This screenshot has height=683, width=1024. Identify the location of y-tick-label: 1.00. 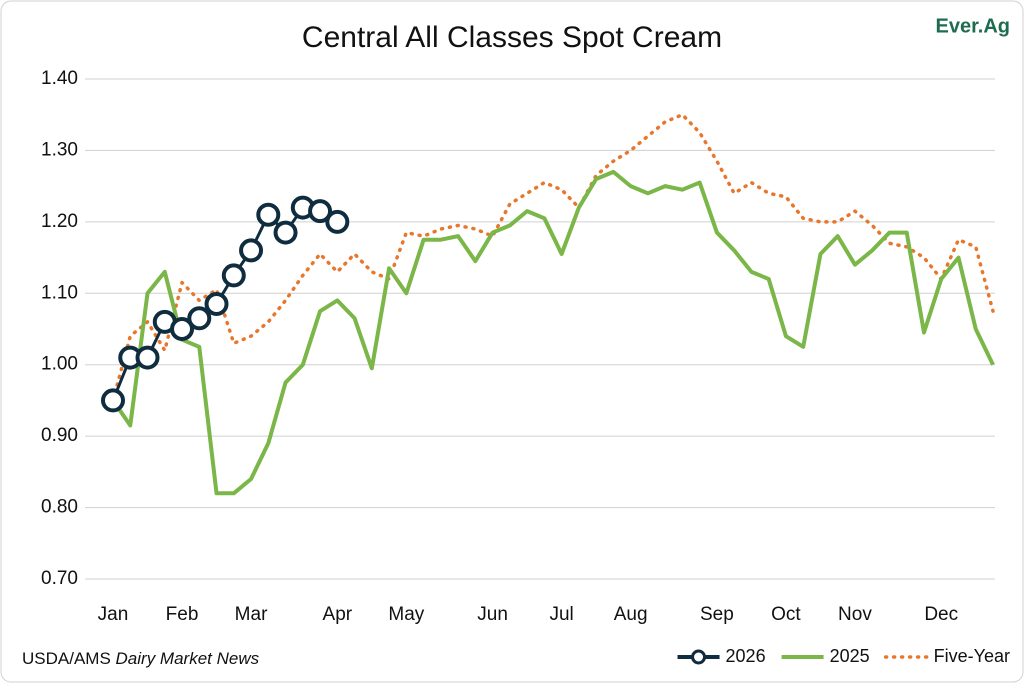
(59, 364).